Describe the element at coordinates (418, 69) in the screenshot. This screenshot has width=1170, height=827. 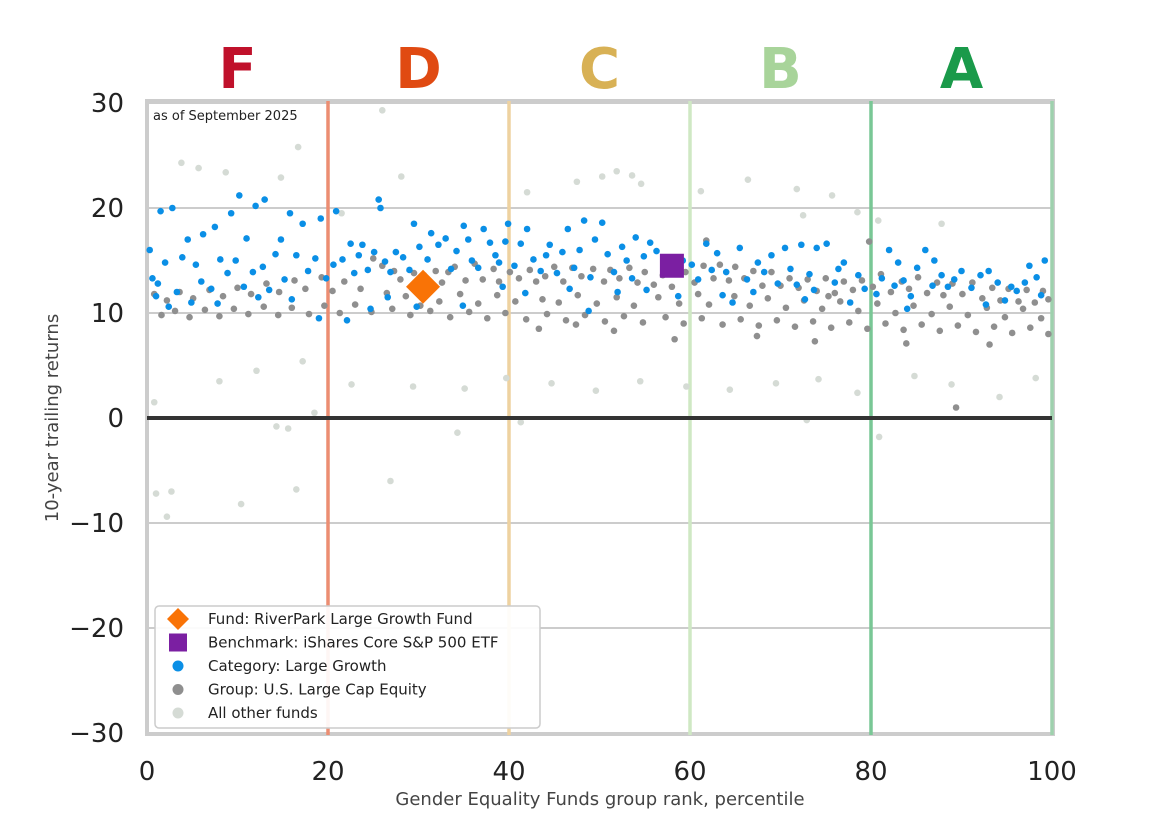
I see `grade-label: D` at that location.